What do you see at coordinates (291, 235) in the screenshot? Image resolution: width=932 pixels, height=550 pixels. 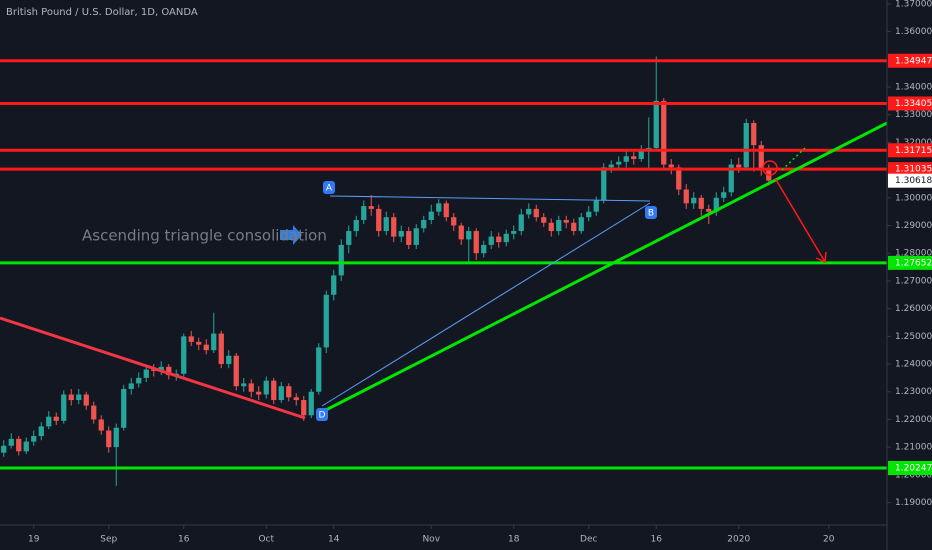 I see `blue-arrow` at bounding box center [291, 235].